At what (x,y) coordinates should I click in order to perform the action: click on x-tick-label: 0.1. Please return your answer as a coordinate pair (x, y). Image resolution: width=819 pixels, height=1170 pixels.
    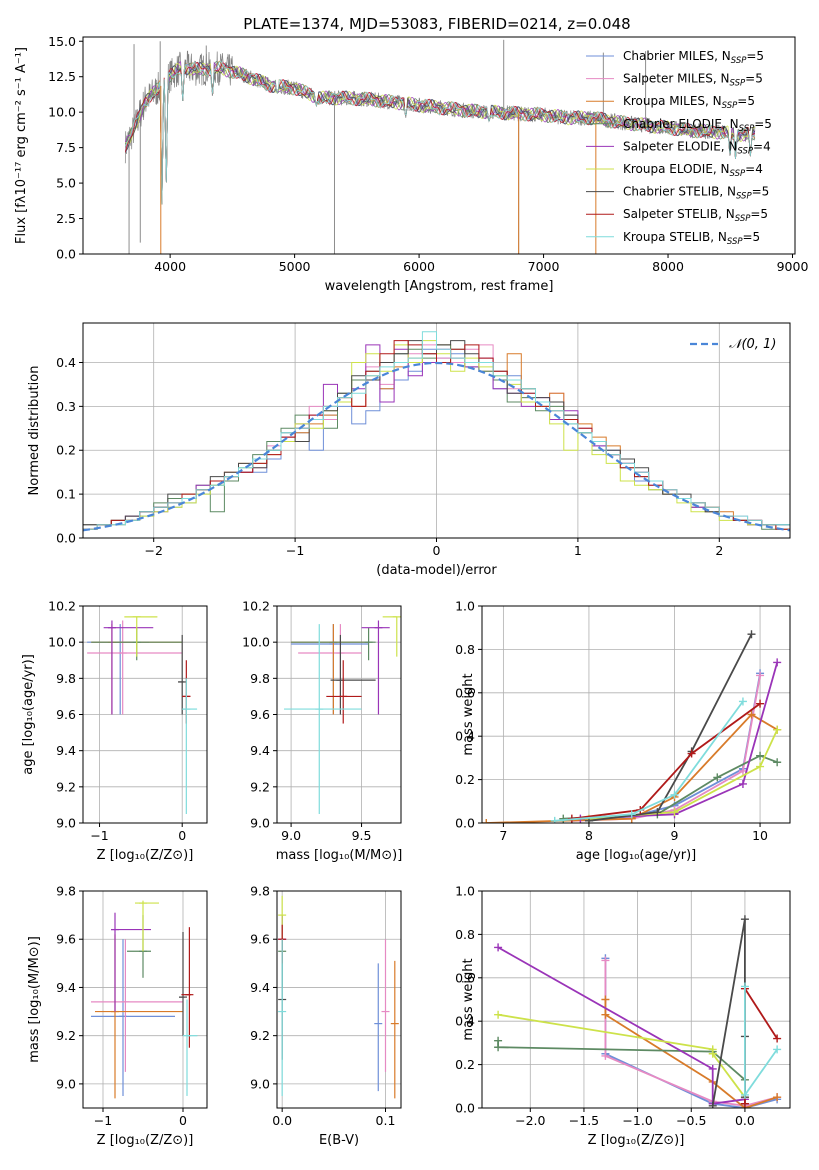
    Looking at the image, I should click on (386, 1120).